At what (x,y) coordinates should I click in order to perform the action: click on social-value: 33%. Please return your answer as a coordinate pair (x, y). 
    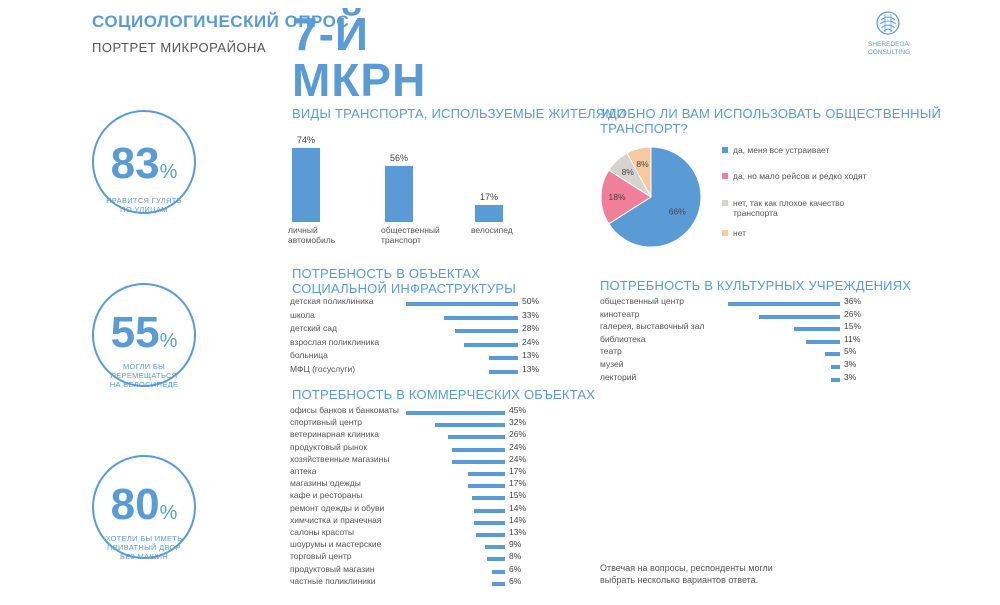
    Looking at the image, I should click on (531, 314).